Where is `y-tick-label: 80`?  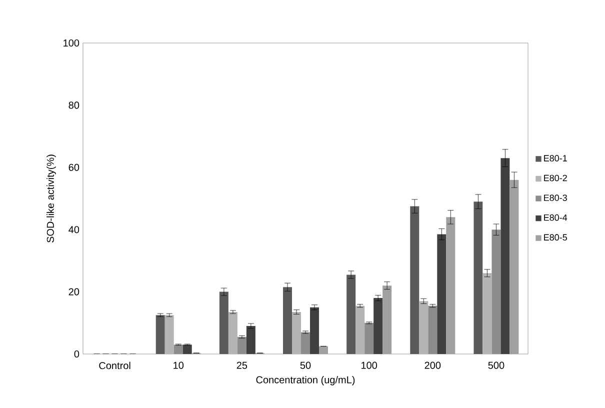 y-tick-label: 80 is located at coordinates (74, 105).